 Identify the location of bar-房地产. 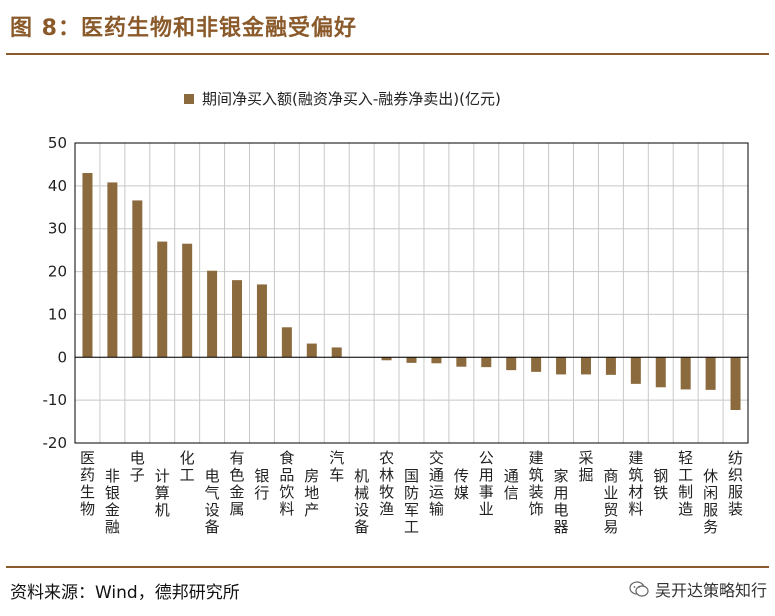
(311, 350).